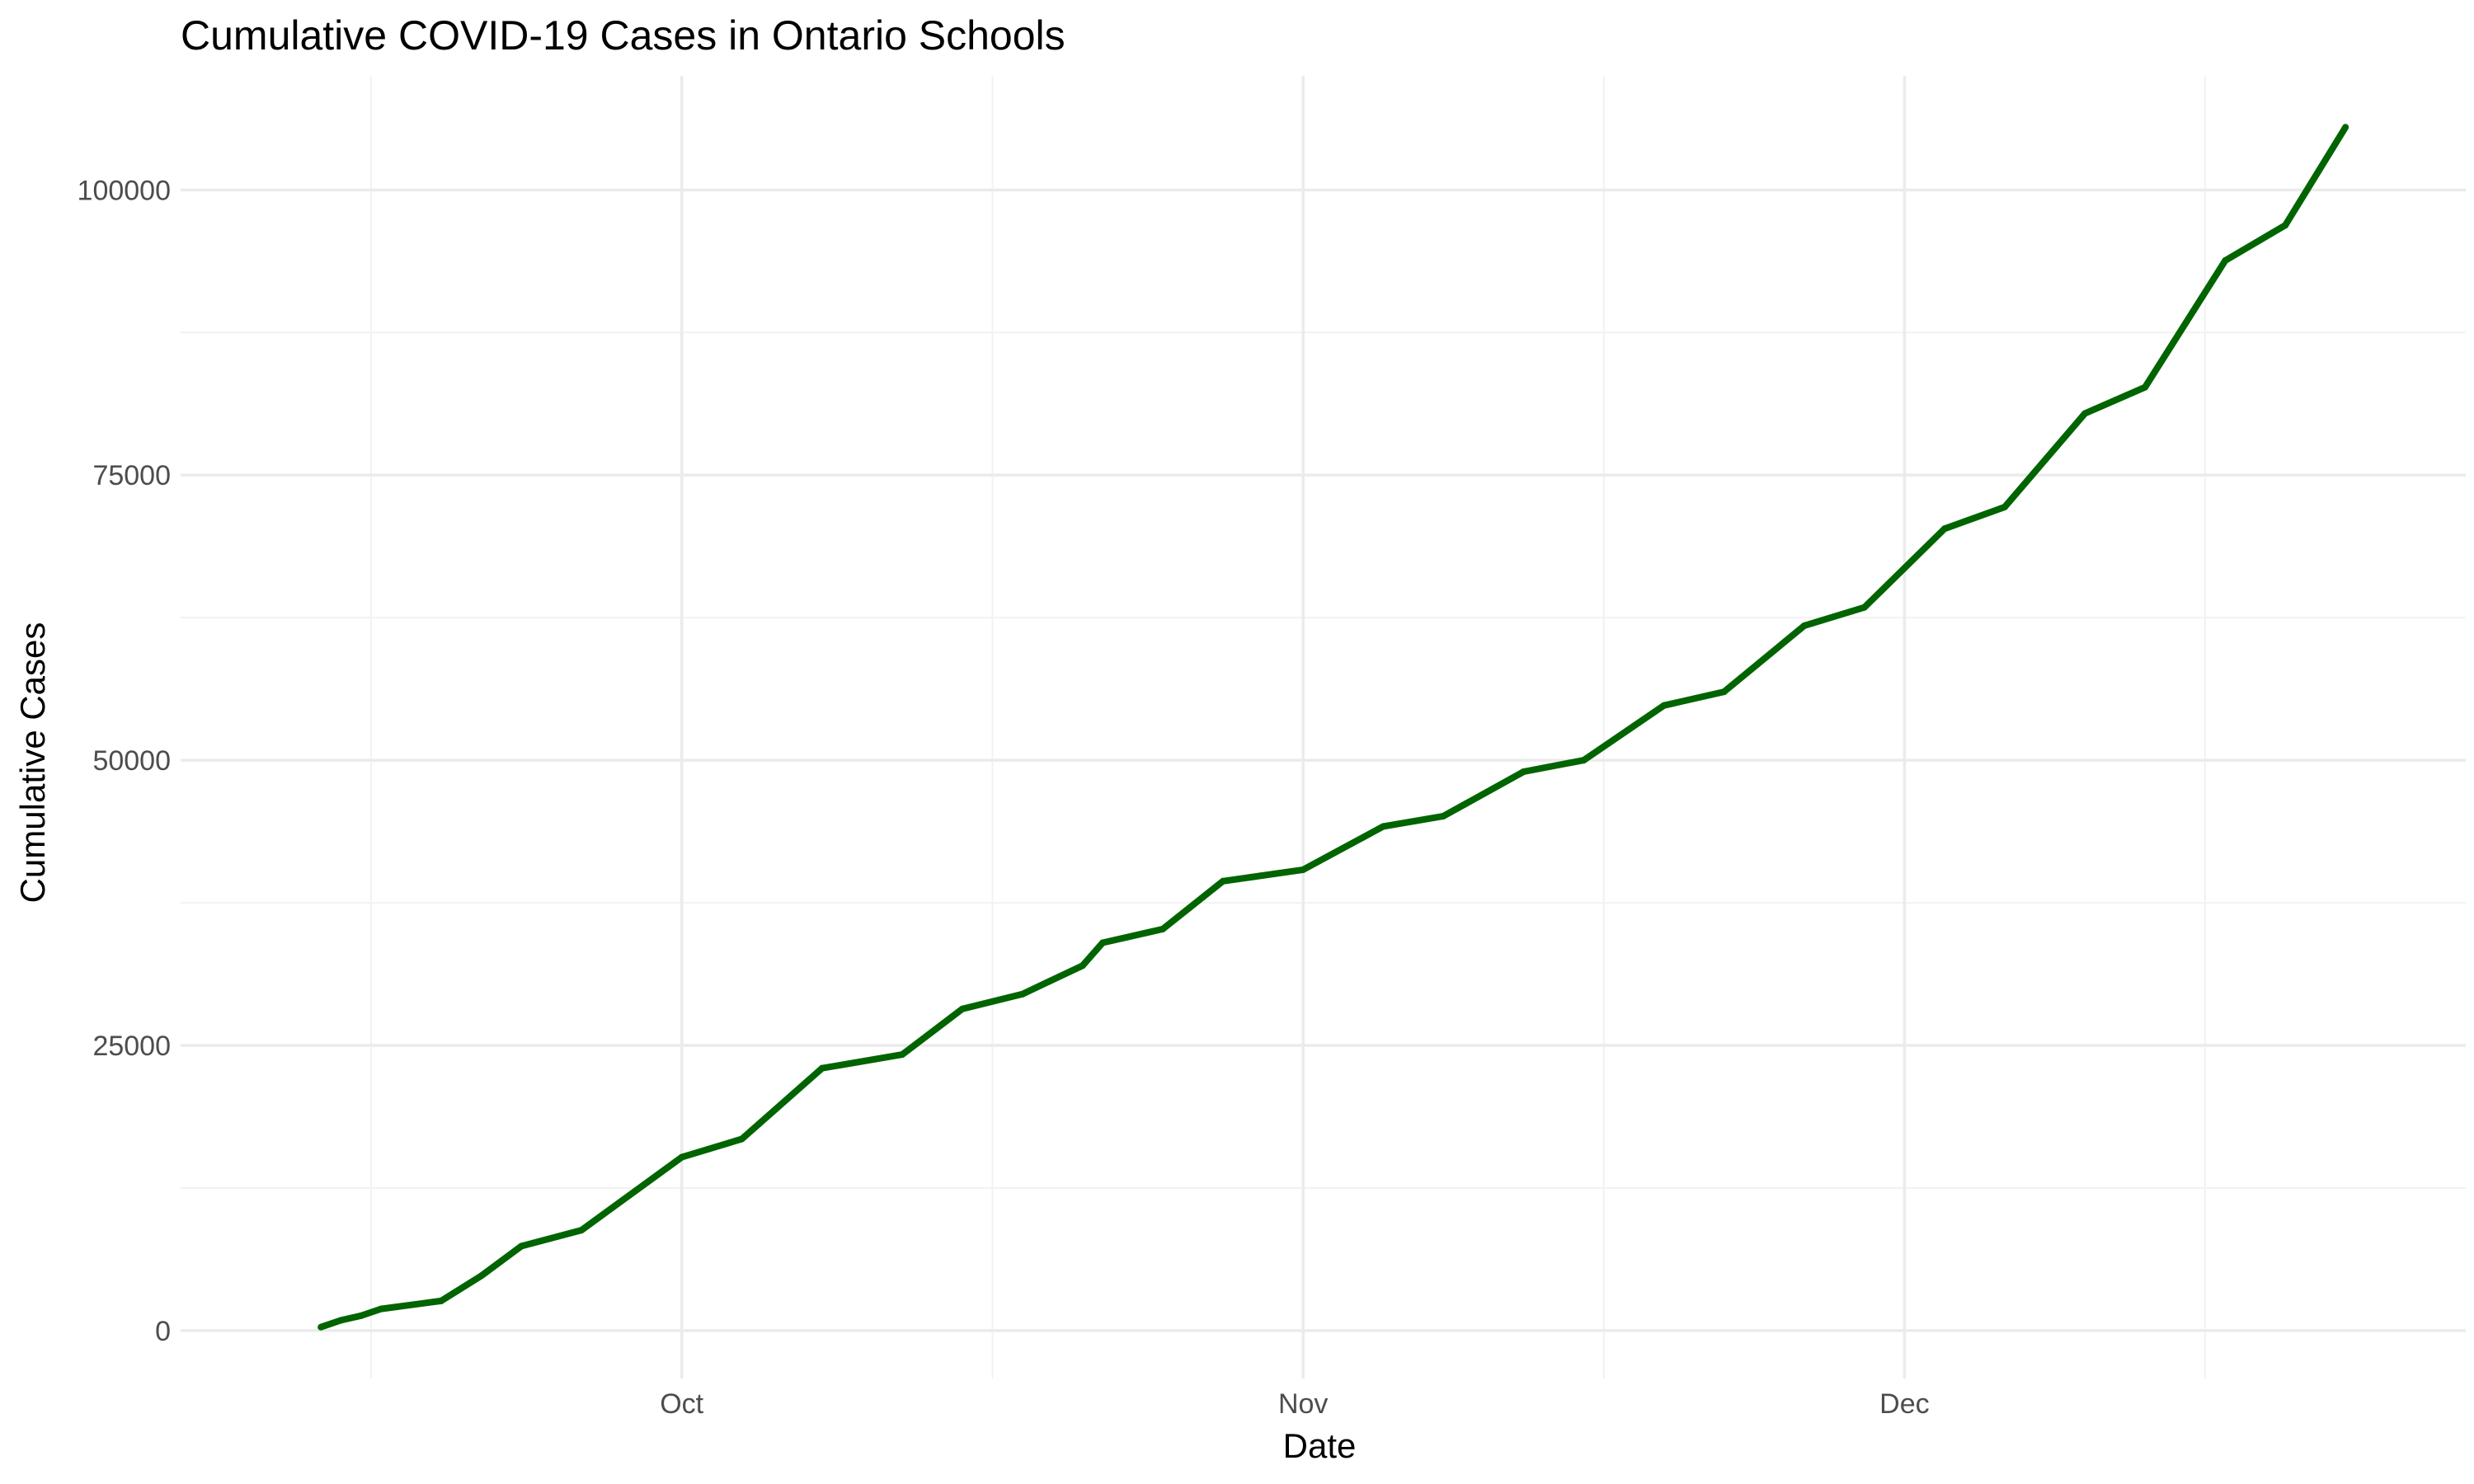 The image size is (2474, 1484). Describe the element at coordinates (131, 1046) in the screenshot. I see `y-tick-label: 25000` at that location.